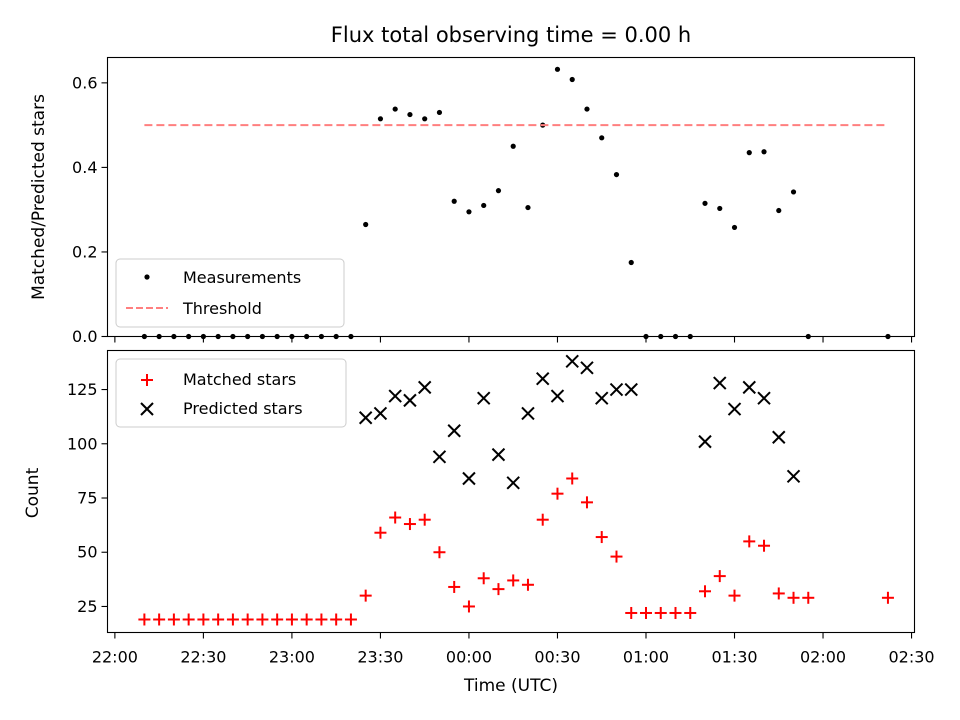 This screenshot has width=960, height=720. I want to click on x-tick-label: 23:30, so click(380, 657).